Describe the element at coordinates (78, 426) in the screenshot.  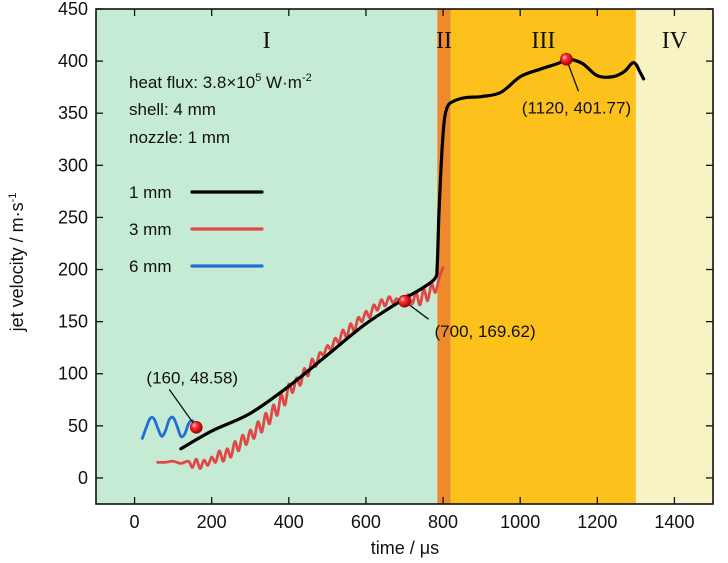
I see `y-tick-label: 50` at that location.